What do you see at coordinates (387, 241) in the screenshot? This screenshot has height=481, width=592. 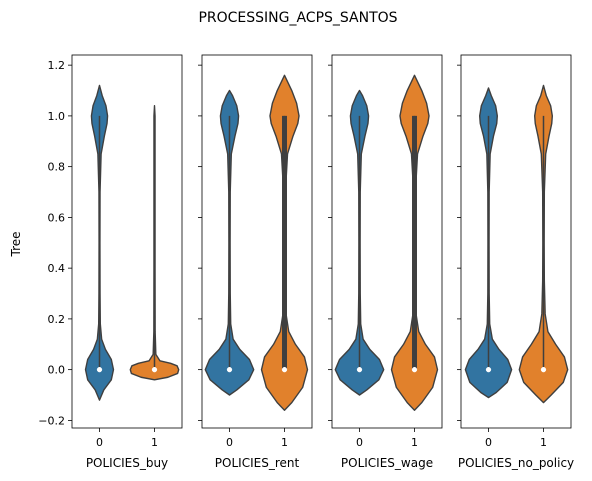 I see `axes-frame-POLICIES_wage` at bounding box center [387, 241].